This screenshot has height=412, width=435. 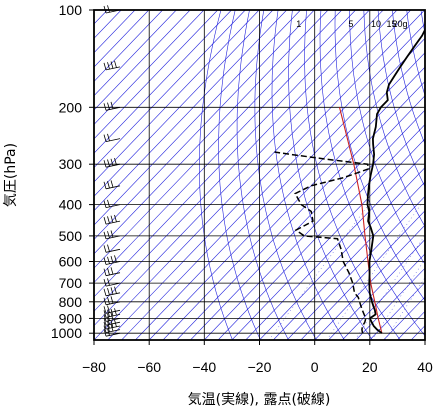 What do you see at coordinates (204, 367) in the screenshot?
I see `x-tick-label: −40` at bounding box center [204, 367].